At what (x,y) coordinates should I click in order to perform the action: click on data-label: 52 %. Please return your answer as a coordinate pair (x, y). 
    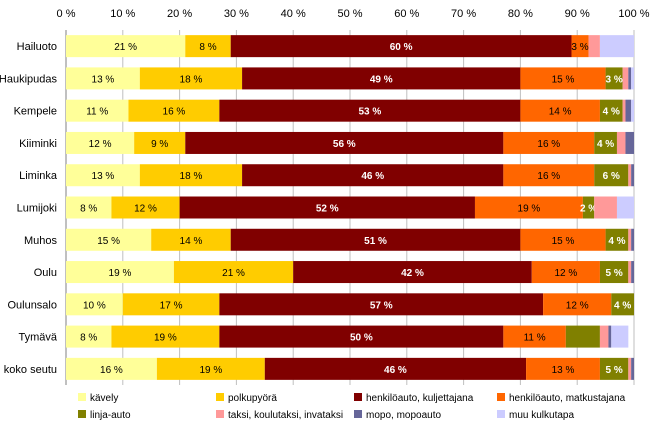
    Looking at the image, I should click on (327, 209).